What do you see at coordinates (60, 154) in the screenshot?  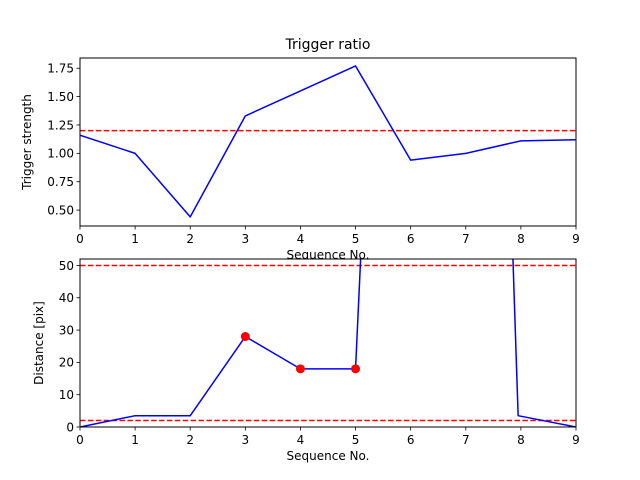 I see `y-tick-label: 1.00` at bounding box center [60, 154].